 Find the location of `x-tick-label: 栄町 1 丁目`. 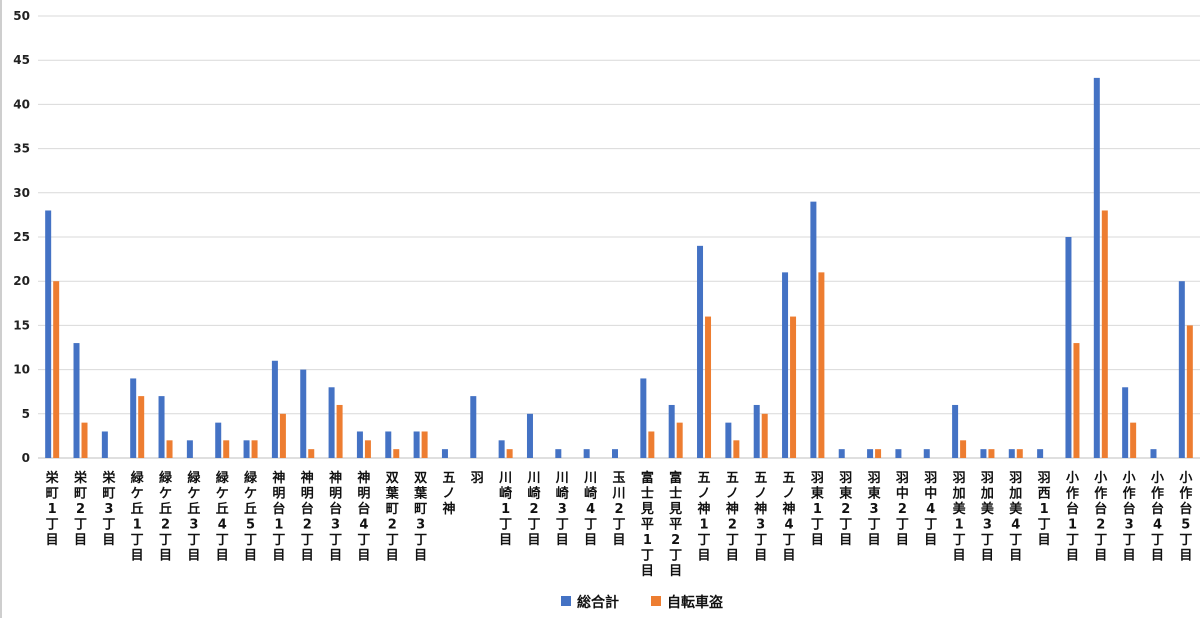

x-tick-label: 栄町 1 丁目 is located at coordinates (52, 509).